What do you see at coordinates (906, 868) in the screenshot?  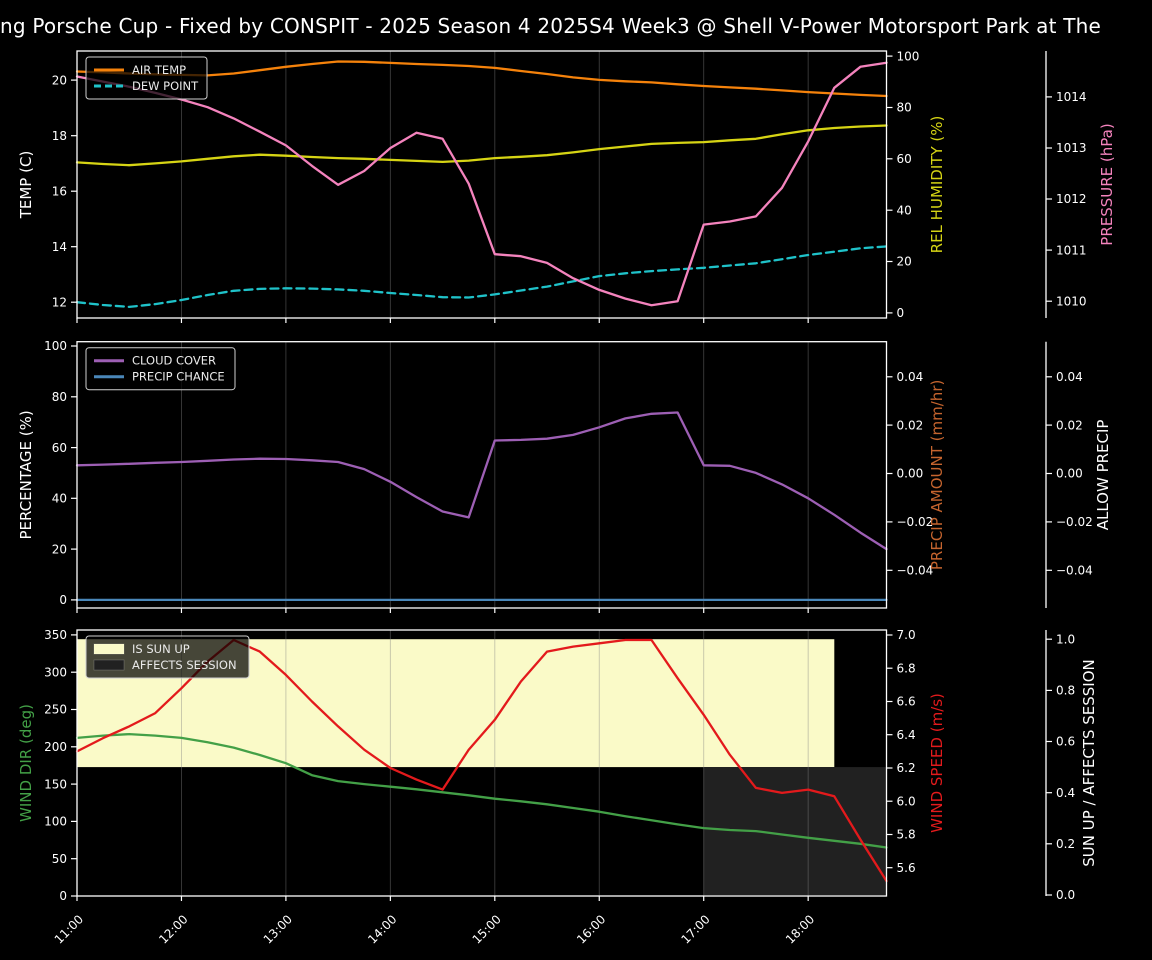 I see `tick-label-wspd: 5.6` at bounding box center [906, 868].